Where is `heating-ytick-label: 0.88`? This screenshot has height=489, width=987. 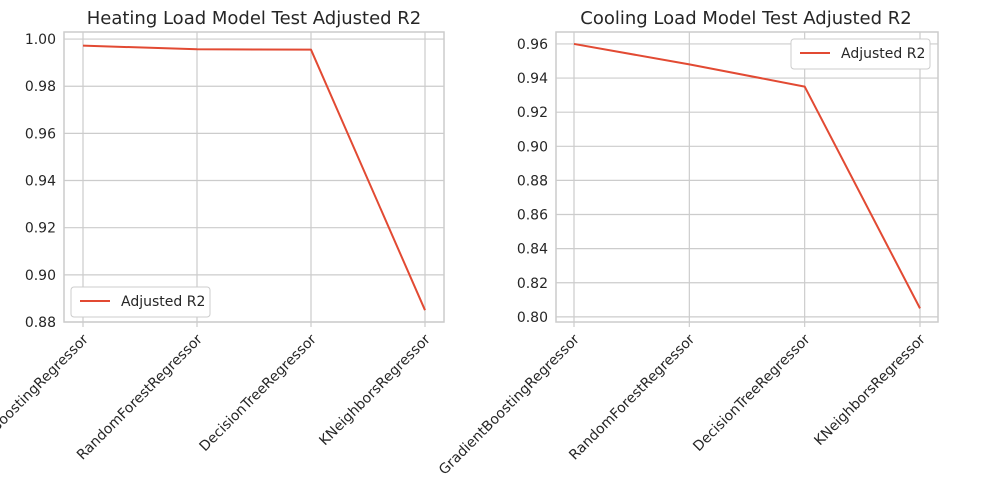 heating-ytick-label: 0.88 is located at coordinates (40, 323).